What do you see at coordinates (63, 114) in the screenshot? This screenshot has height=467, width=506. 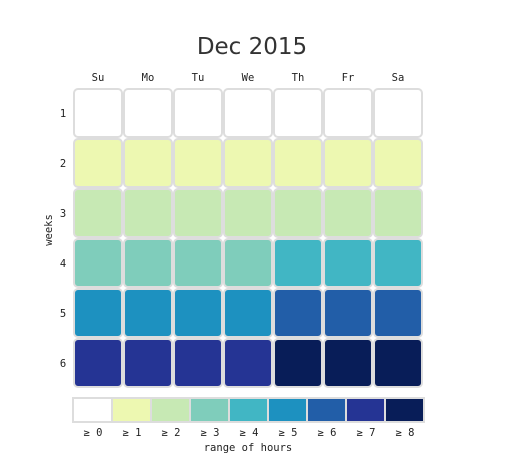 I see `week-label-1: 1` at bounding box center [63, 114].